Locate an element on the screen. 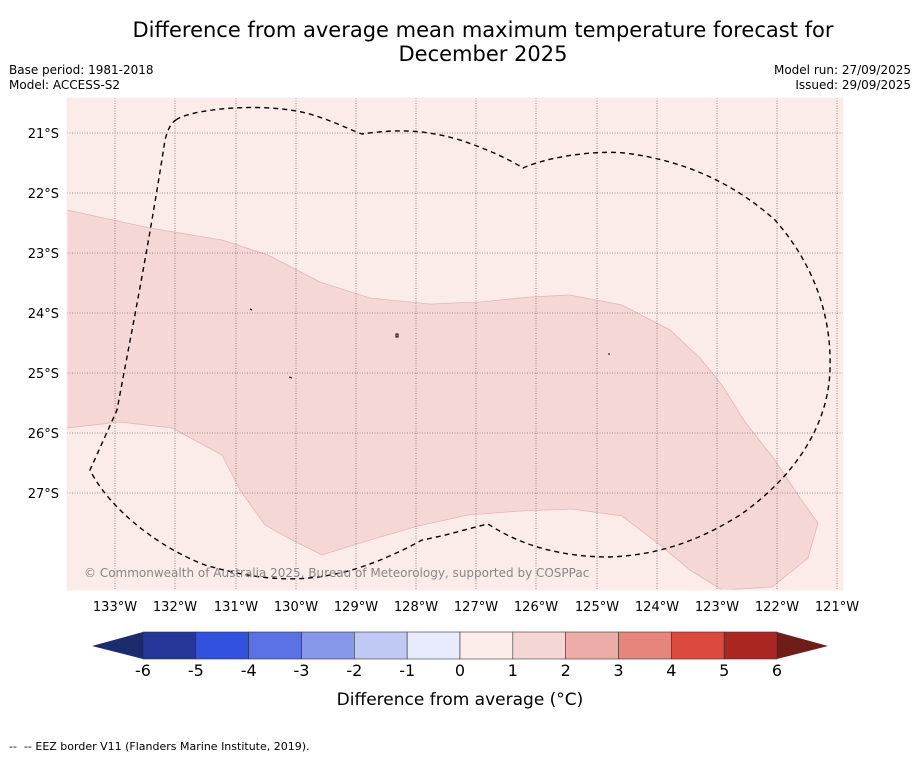 This screenshot has width=919, height=758. colorbar-tick-label: -3 is located at coordinates (302, 670).